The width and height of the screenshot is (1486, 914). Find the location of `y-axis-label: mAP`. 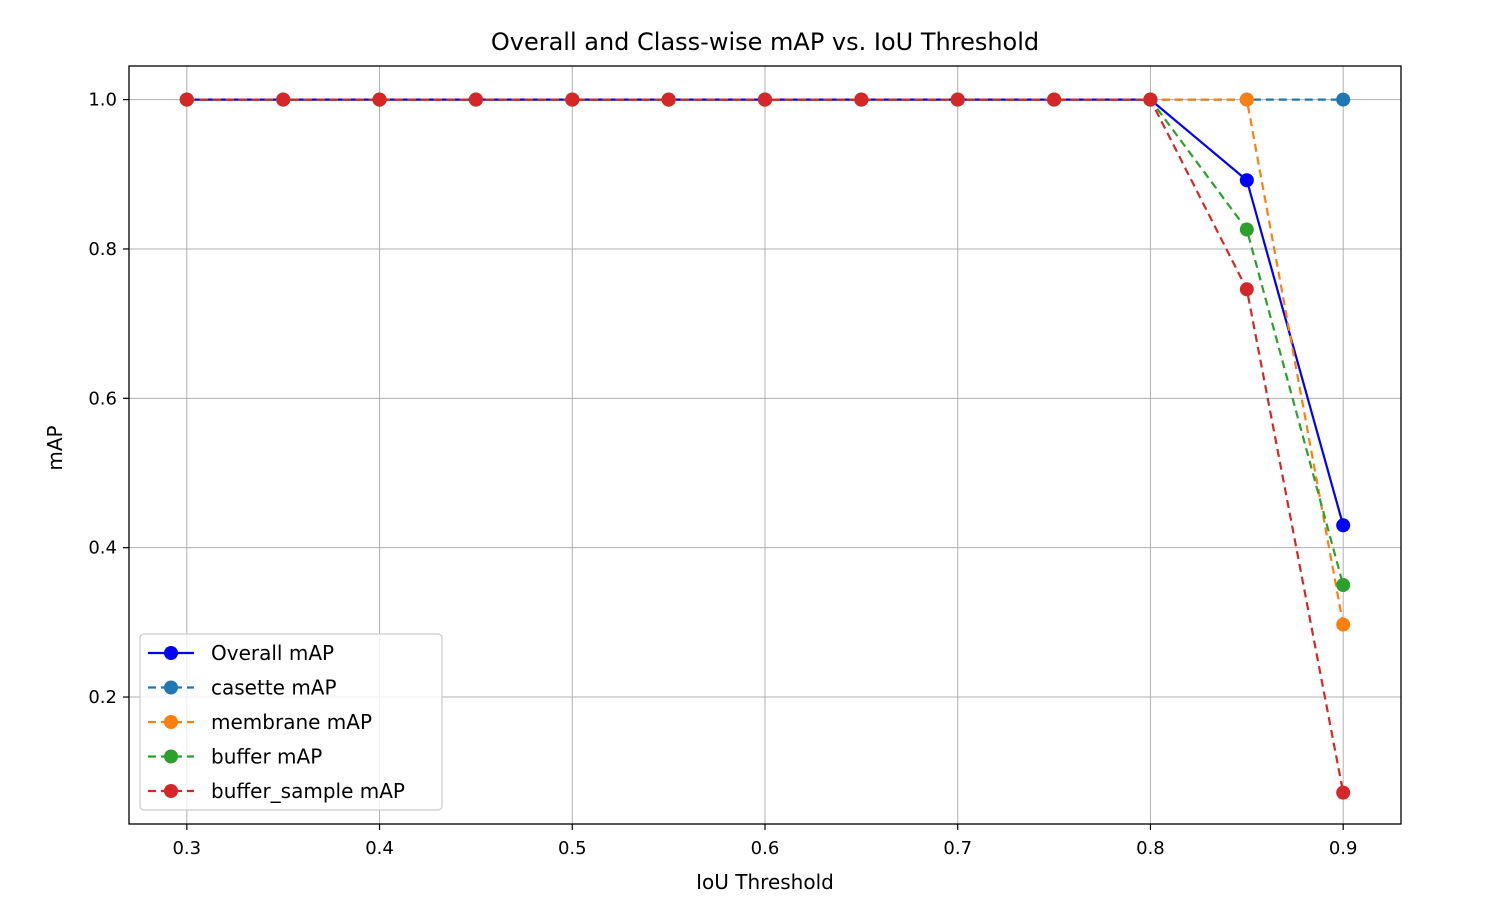

y-axis-label: mAP is located at coordinates (55, 447).